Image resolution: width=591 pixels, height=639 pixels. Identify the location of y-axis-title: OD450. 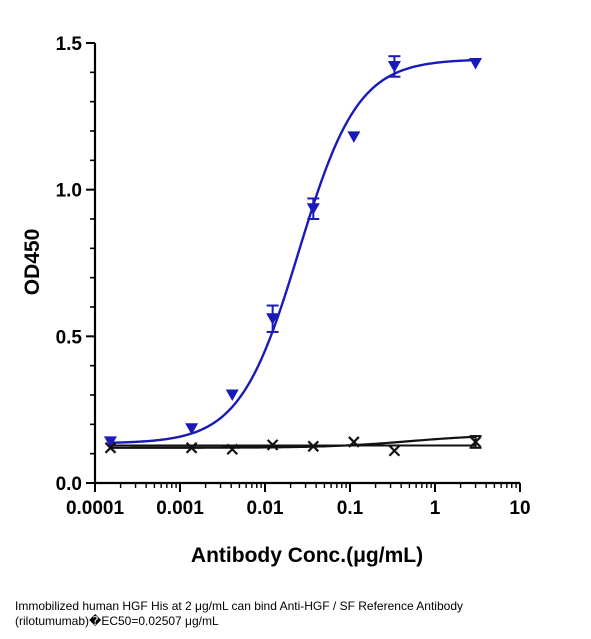
(32, 262).